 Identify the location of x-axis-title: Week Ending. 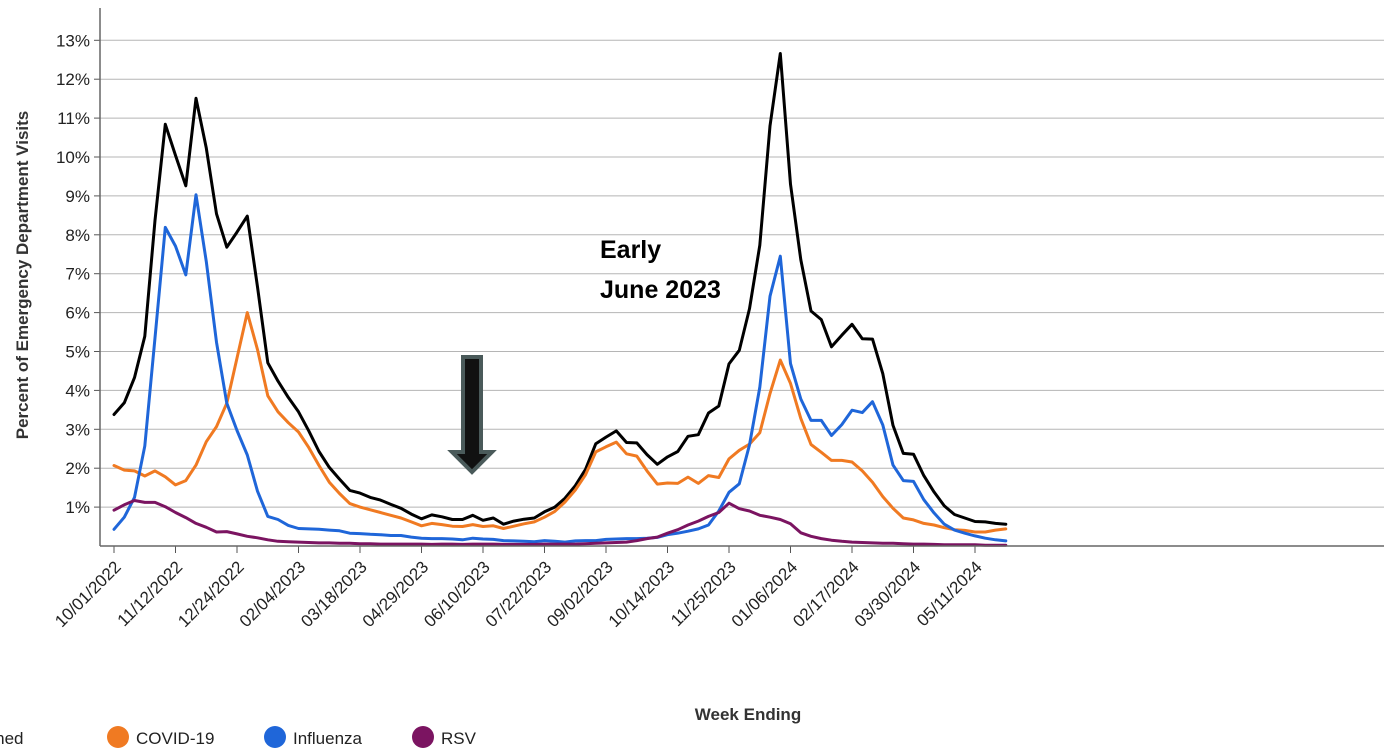
(748, 714).